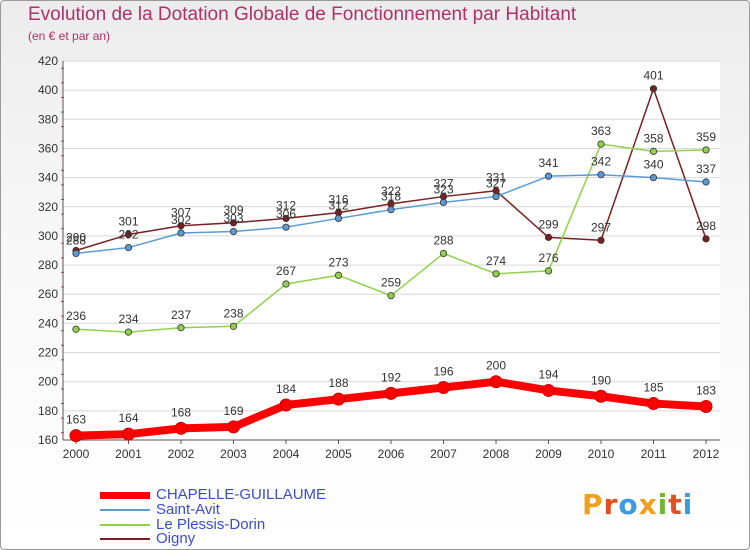 The image size is (750, 550). What do you see at coordinates (601, 175) in the screenshot?
I see `point-saint-avit-2010` at bounding box center [601, 175].